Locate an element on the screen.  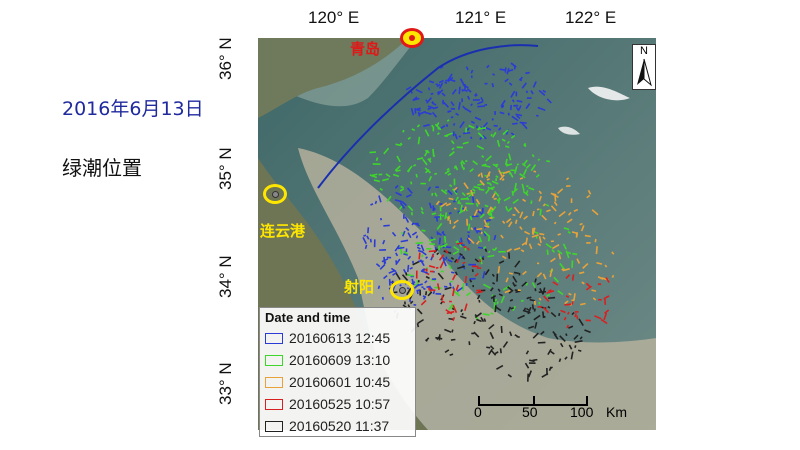
legend-swatch is located at coordinates (274, 426).